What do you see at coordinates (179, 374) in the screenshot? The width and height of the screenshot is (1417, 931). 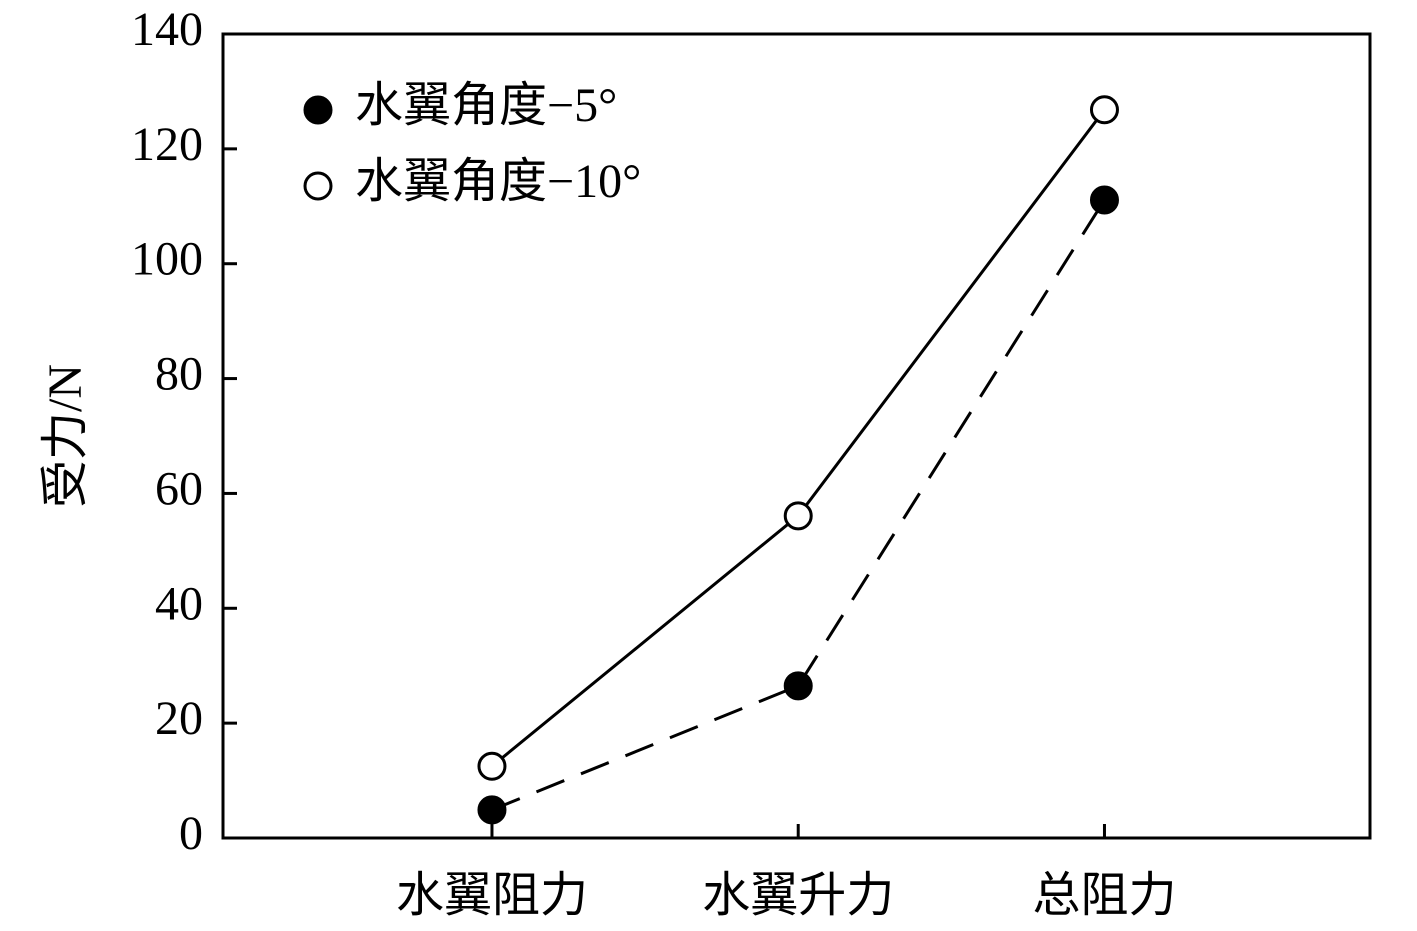 I see `y-tick-label: 80` at bounding box center [179, 374].